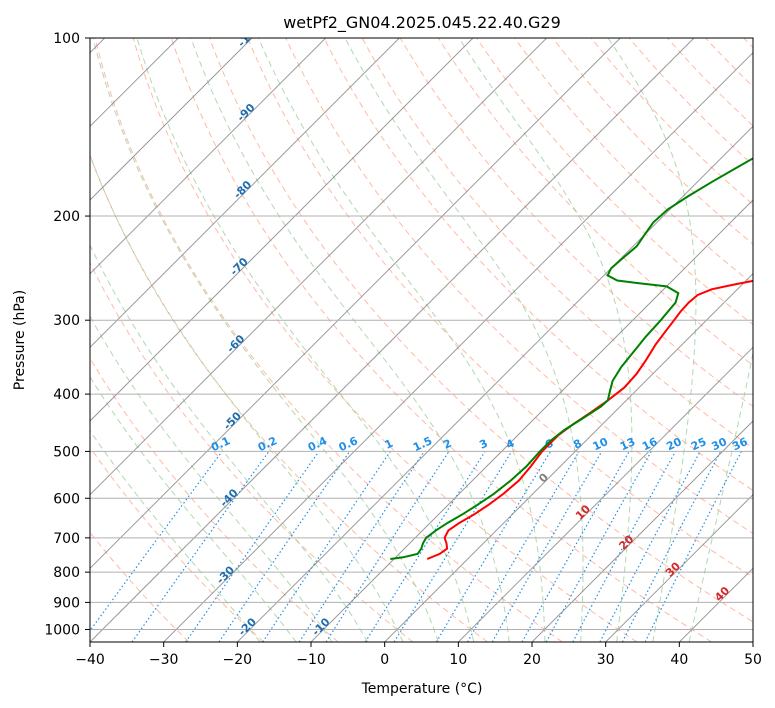  Describe the element at coordinates (698, 444) in the screenshot. I see `mixing-ratio-label: 25` at that location.